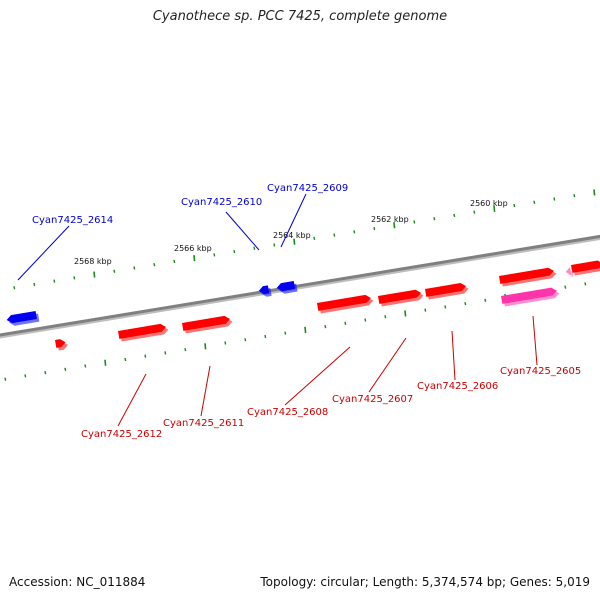 The width and height of the screenshot is (600, 600). What do you see at coordinates (287, 412) in the screenshot?
I see `gene-label: Cyan7425_2608` at bounding box center [287, 412].